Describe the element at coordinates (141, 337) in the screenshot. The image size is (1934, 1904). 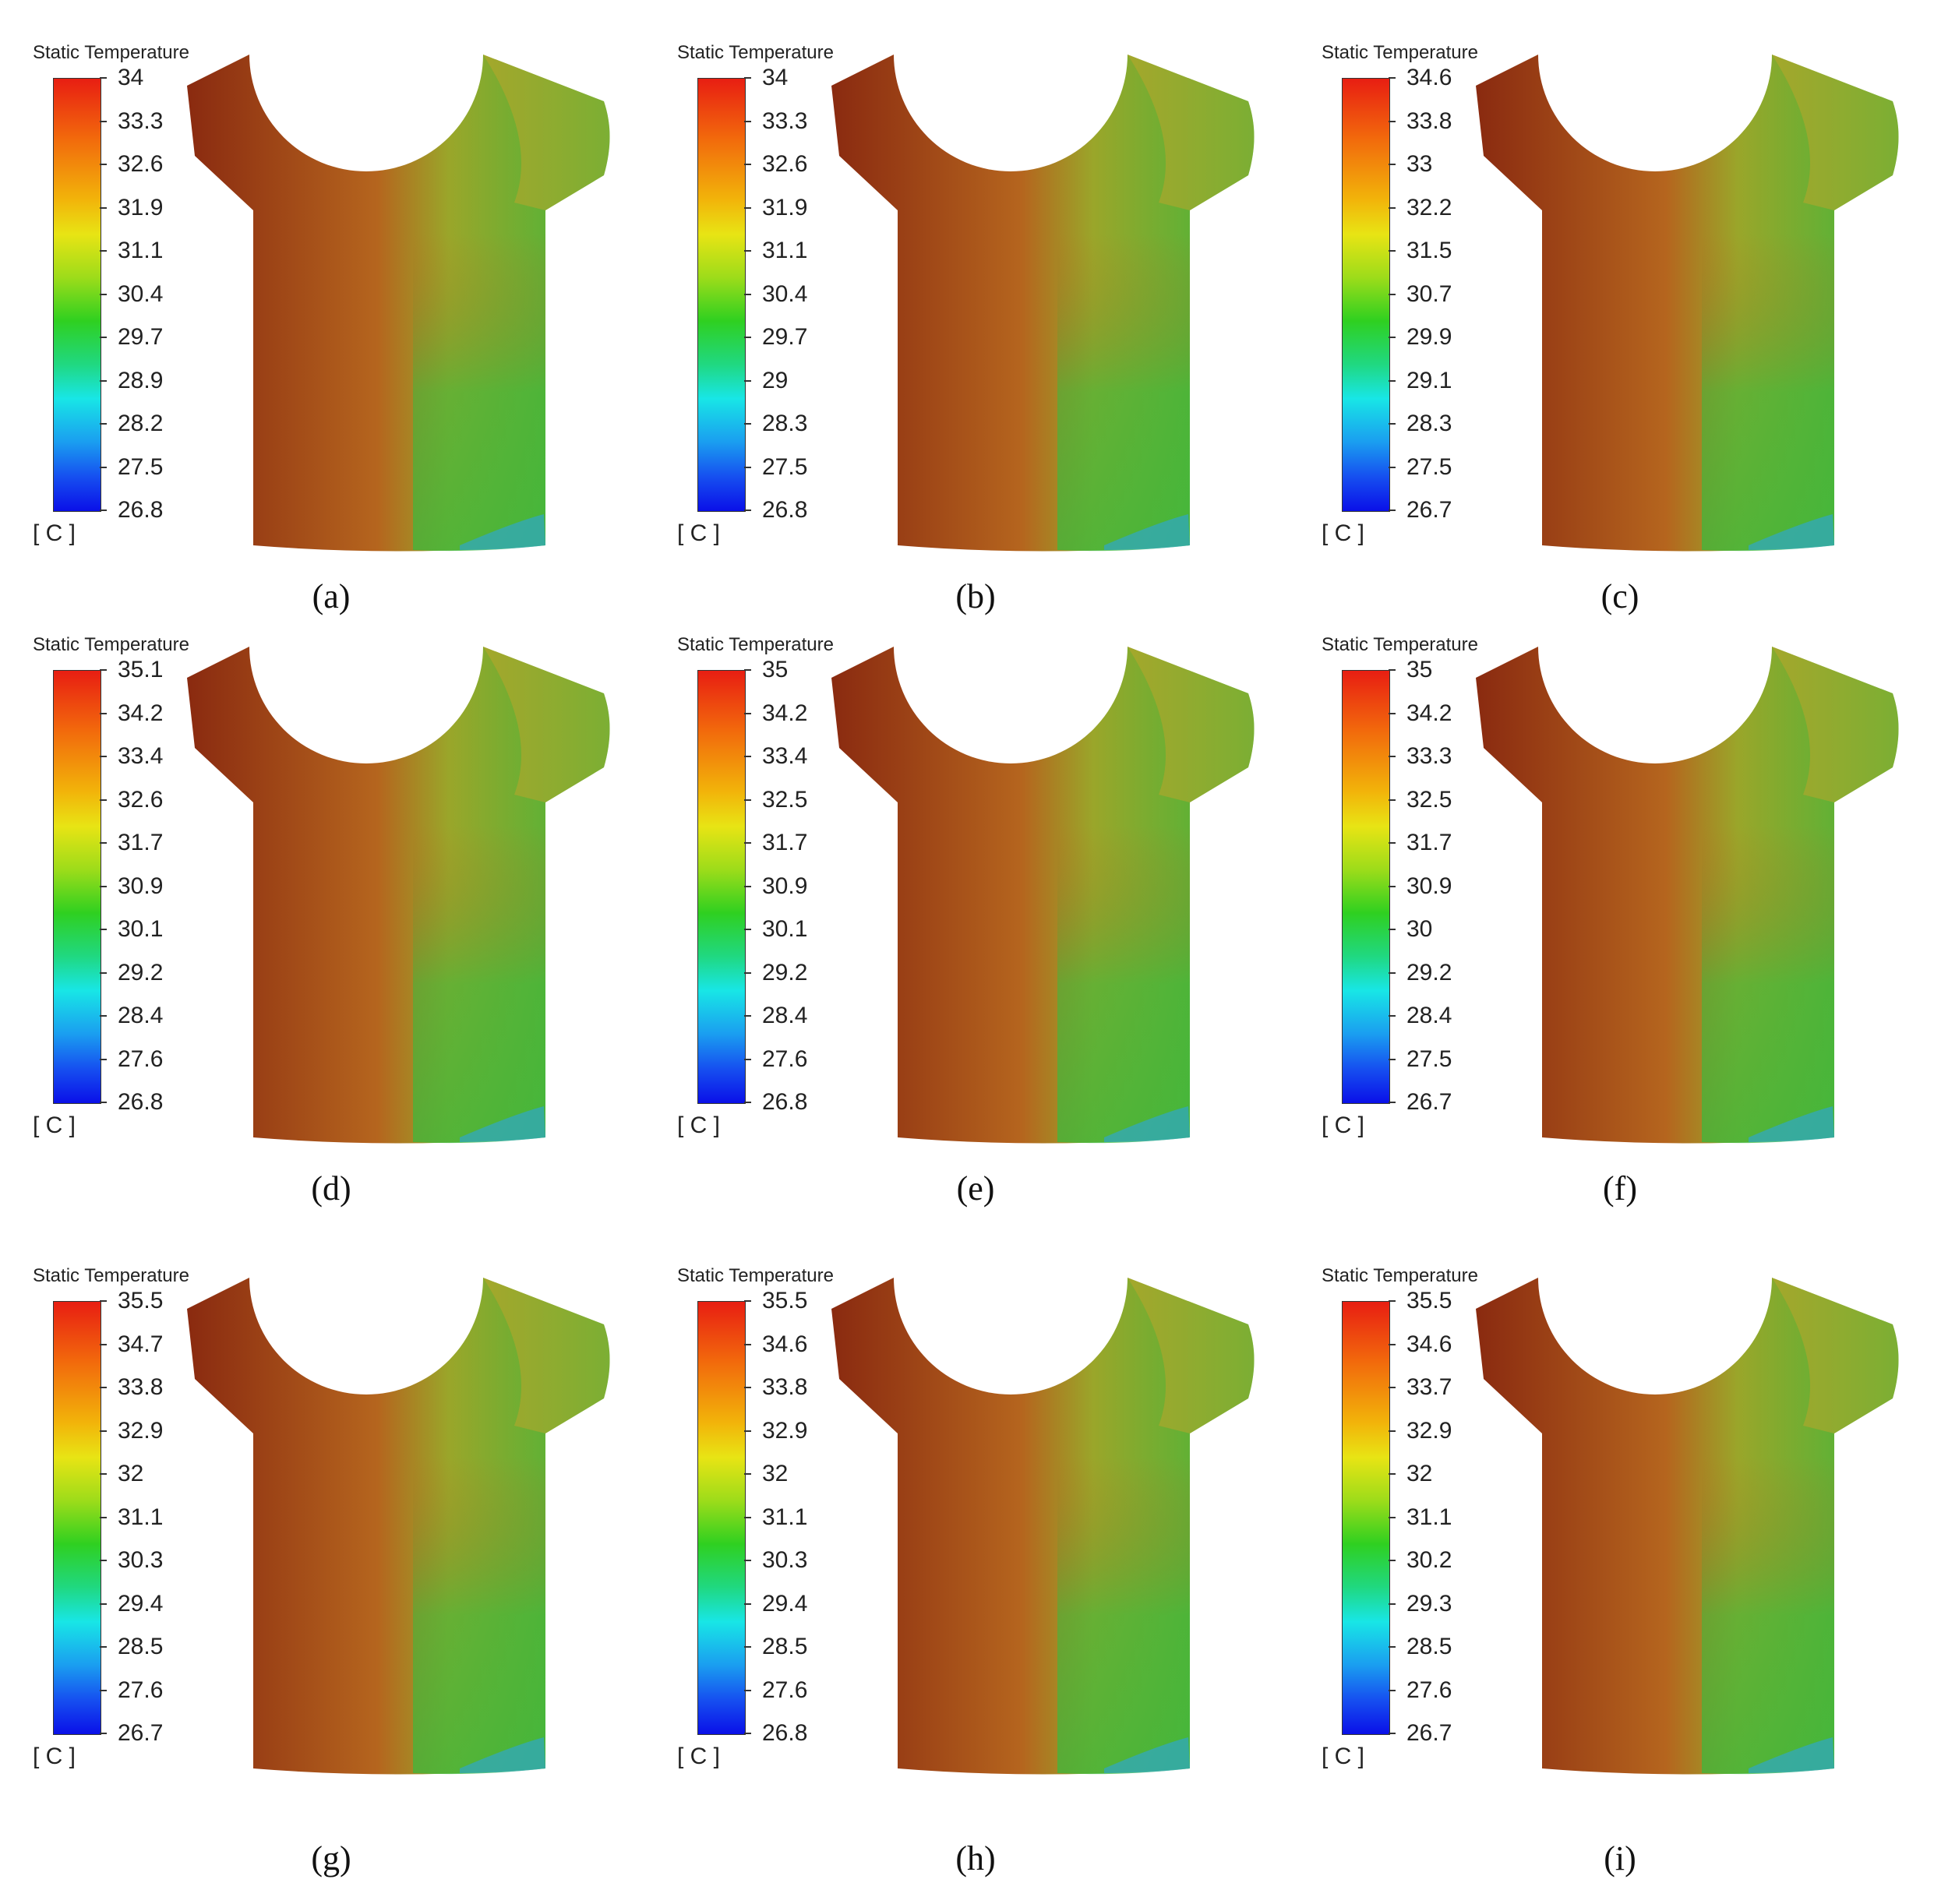
I see `tick-label: 29.7` at that location.